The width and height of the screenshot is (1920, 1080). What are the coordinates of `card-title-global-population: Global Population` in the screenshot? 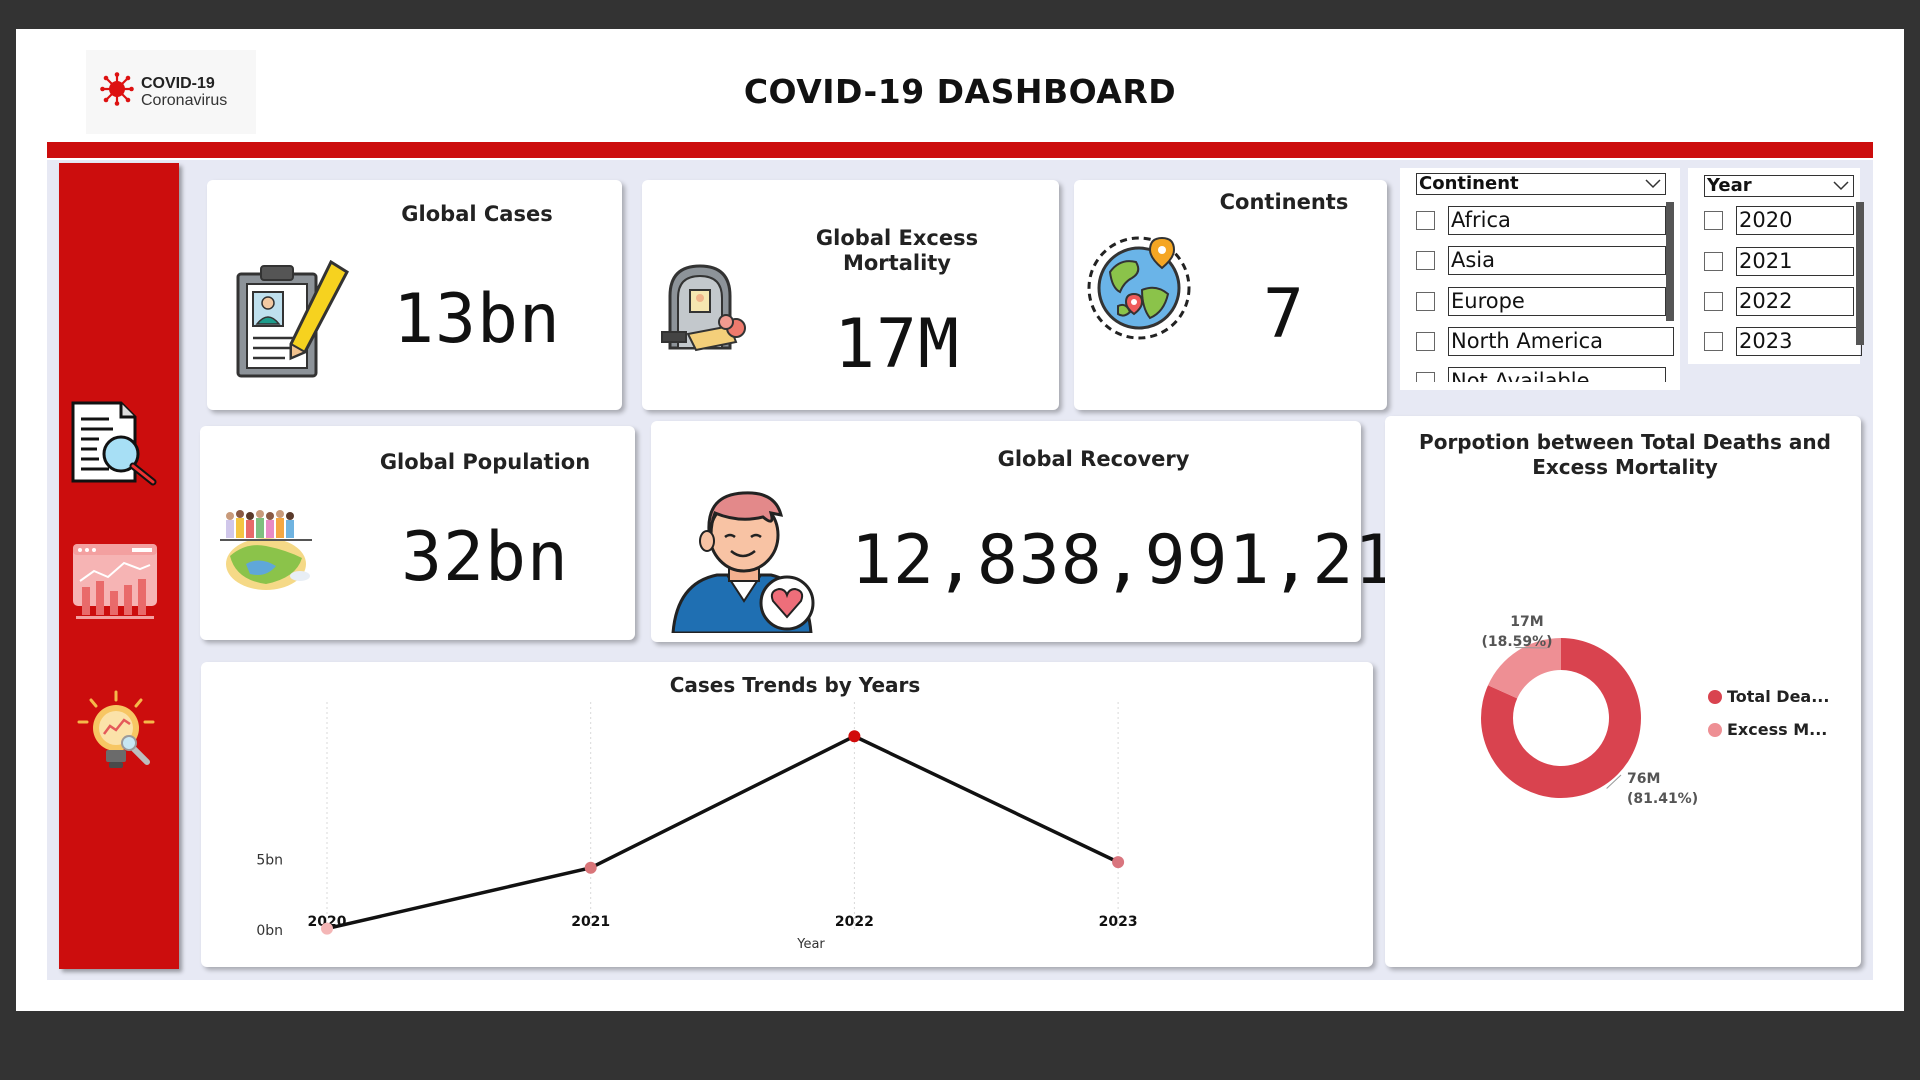 It's located at (485, 462).